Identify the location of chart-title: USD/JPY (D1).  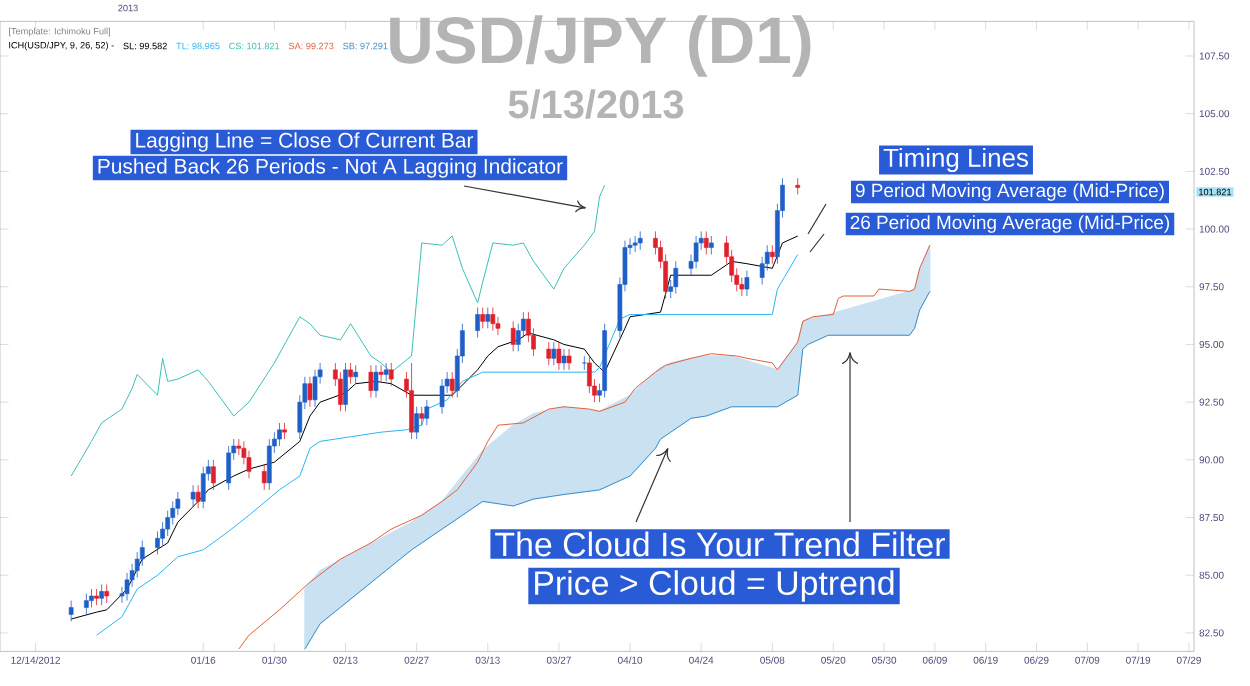
(600, 46).